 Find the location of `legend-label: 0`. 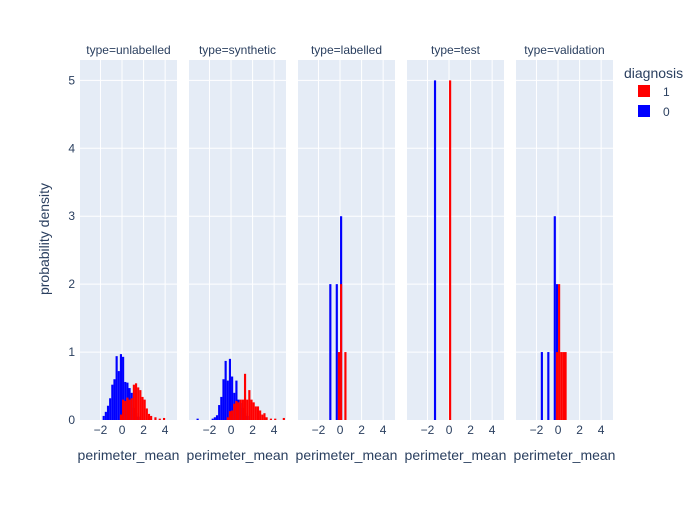

legend-label: 0 is located at coordinates (666, 112).